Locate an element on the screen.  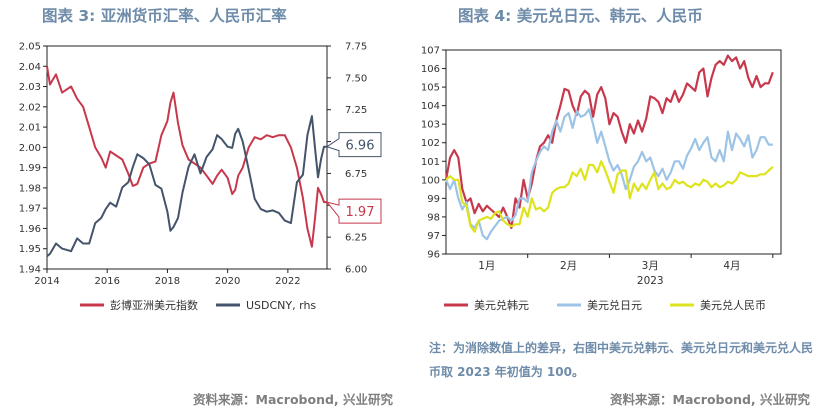
series-line-usdjpy is located at coordinates (608, 174).